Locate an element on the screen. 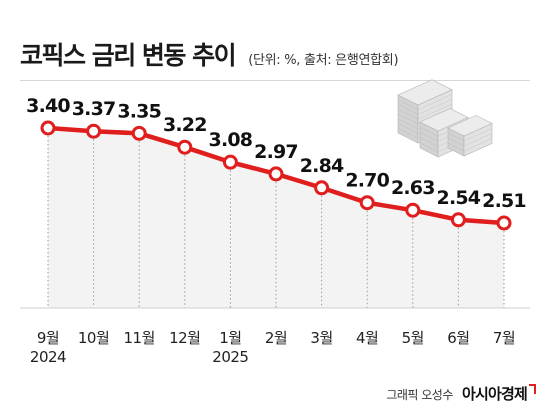 This screenshot has width=550, height=412. x-tick-label: 1월 is located at coordinates (230, 338).